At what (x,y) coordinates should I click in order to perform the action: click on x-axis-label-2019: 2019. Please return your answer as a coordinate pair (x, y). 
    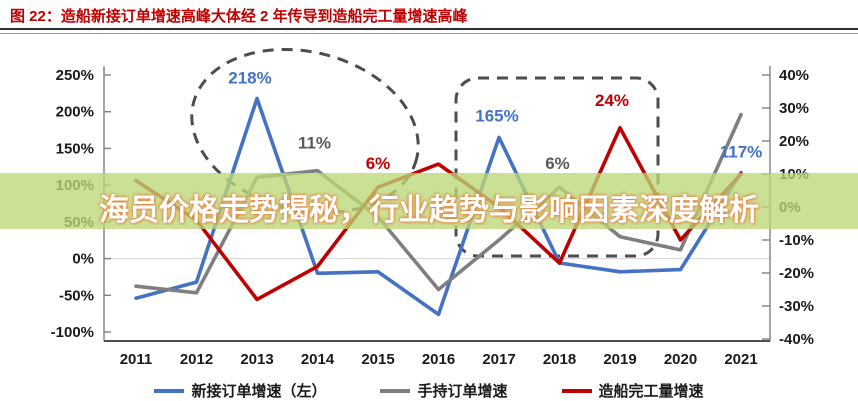
    Looking at the image, I should click on (619, 359).